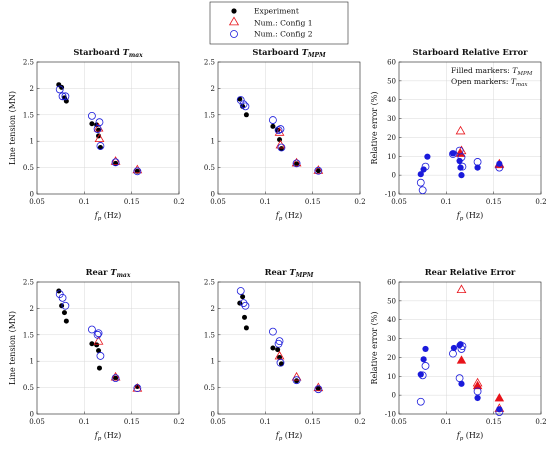 This screenshot has height=457, width=550. I want to click on y-tick-label: 30, so click(391, 119).